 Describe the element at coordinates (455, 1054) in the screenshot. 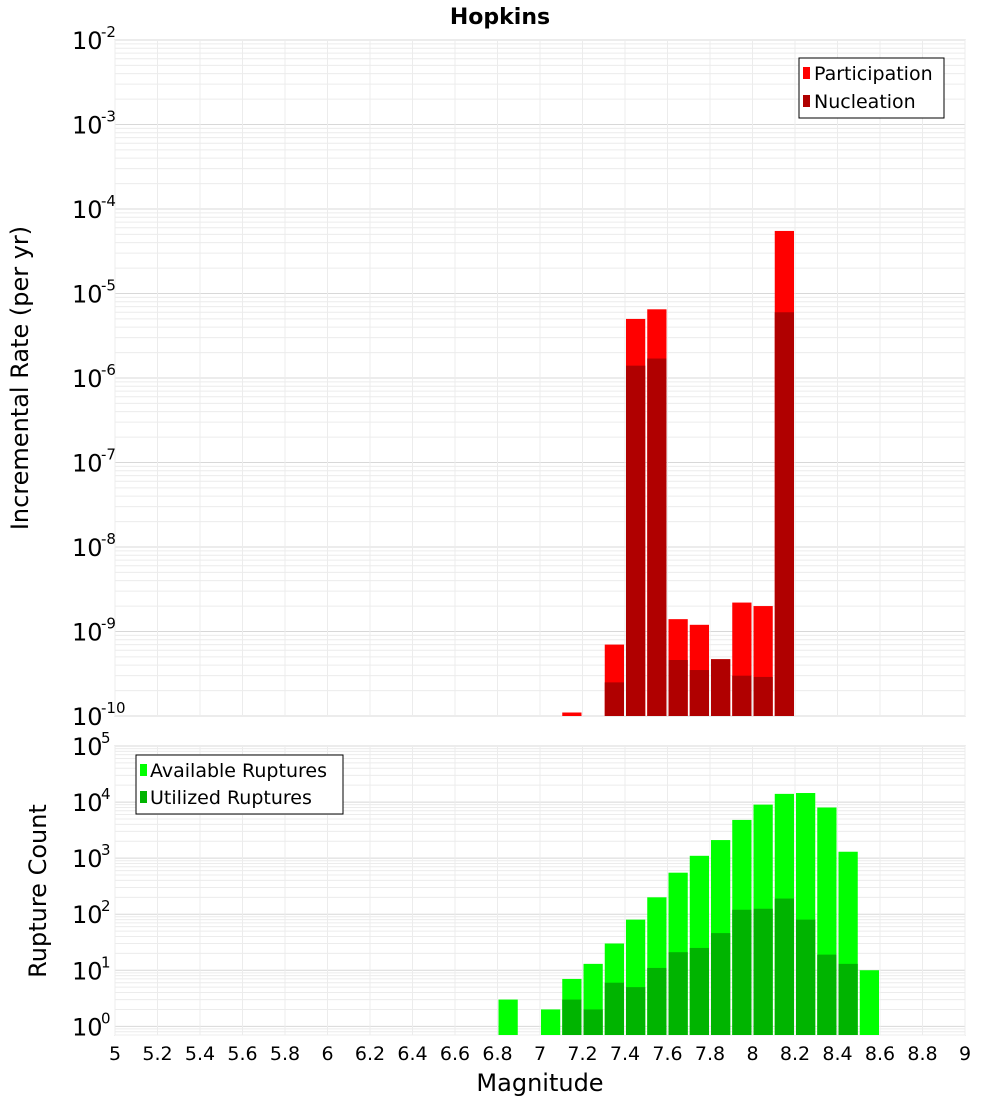

I see `x-tick-label: 6.6` at that location.